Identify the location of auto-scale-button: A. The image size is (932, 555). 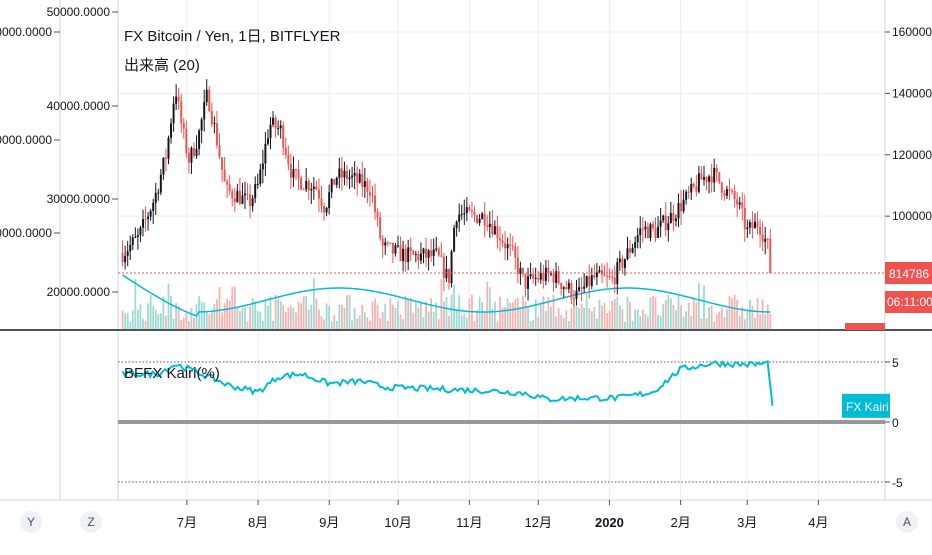
(907, 522).